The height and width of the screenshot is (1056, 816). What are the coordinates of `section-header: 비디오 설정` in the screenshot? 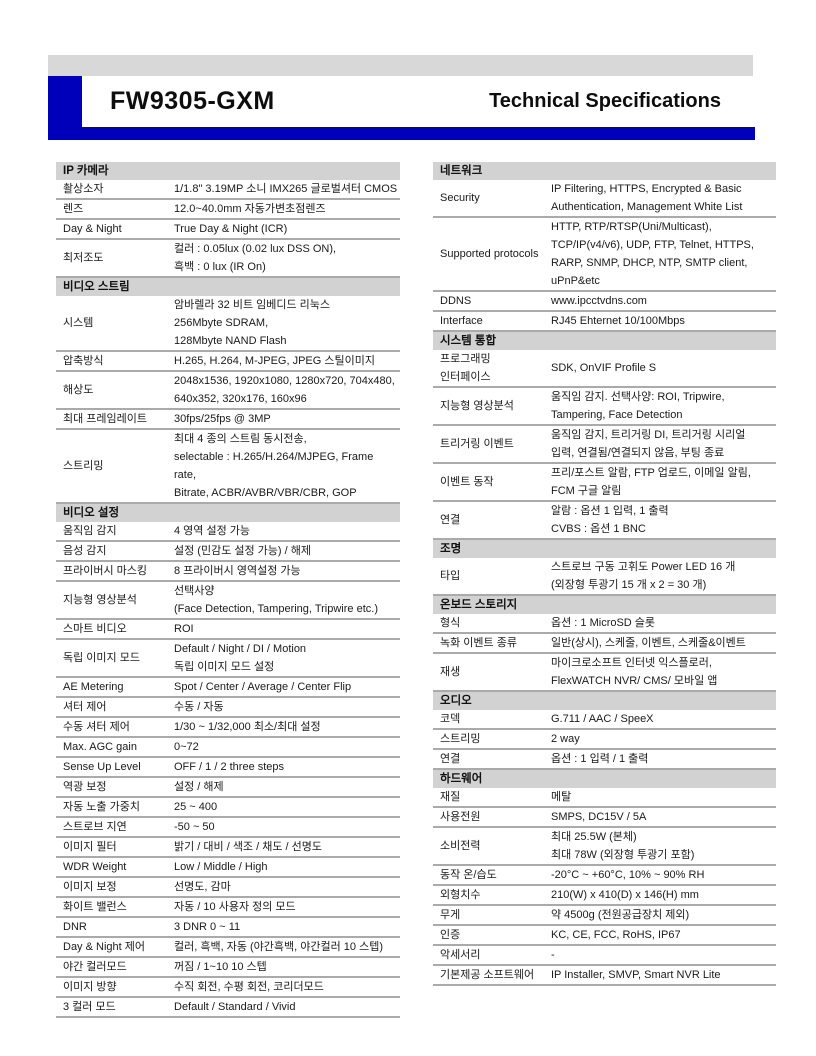 It's located at (228, 513).